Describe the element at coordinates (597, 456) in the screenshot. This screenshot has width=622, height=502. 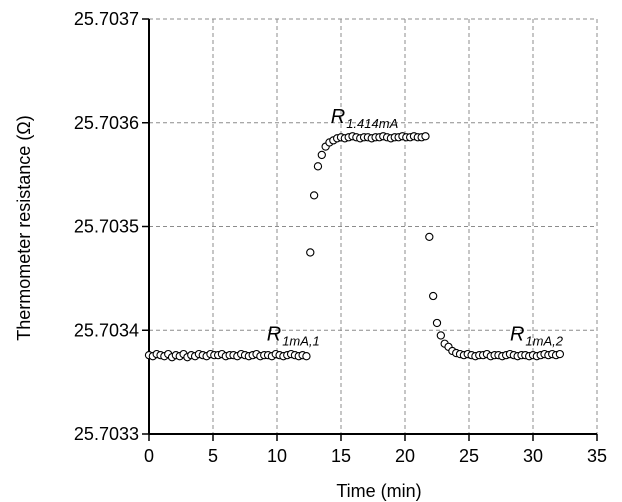
I see `x-tick-label: 35` at that location.